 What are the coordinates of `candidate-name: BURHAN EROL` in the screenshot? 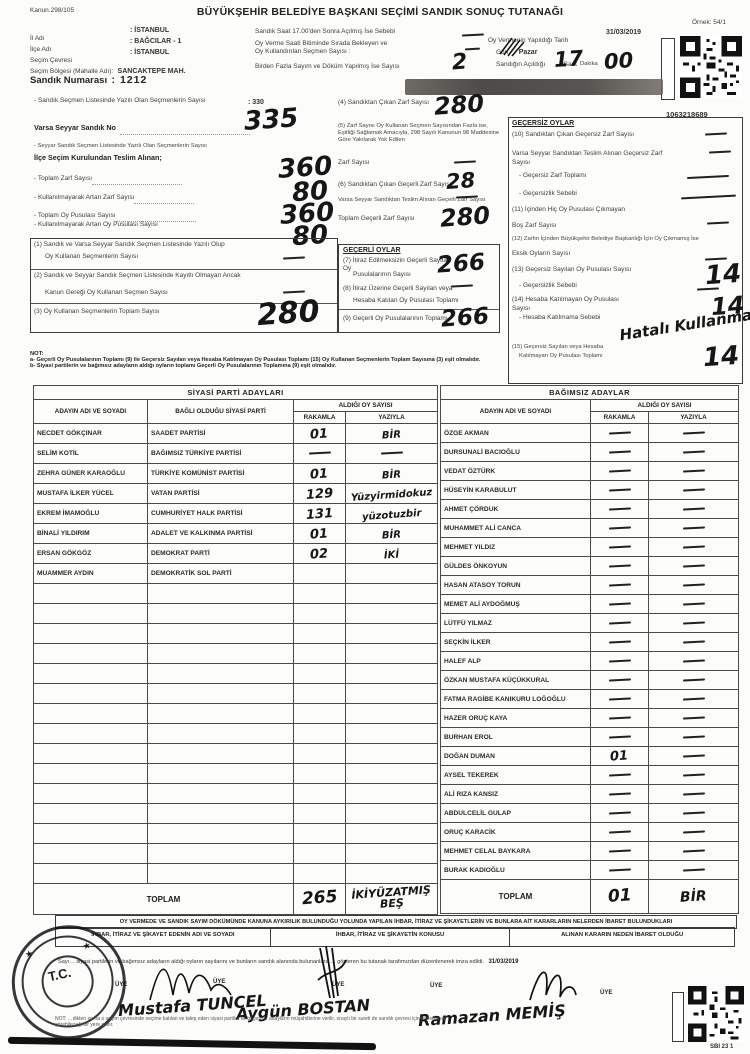 It's located at (515, 737).